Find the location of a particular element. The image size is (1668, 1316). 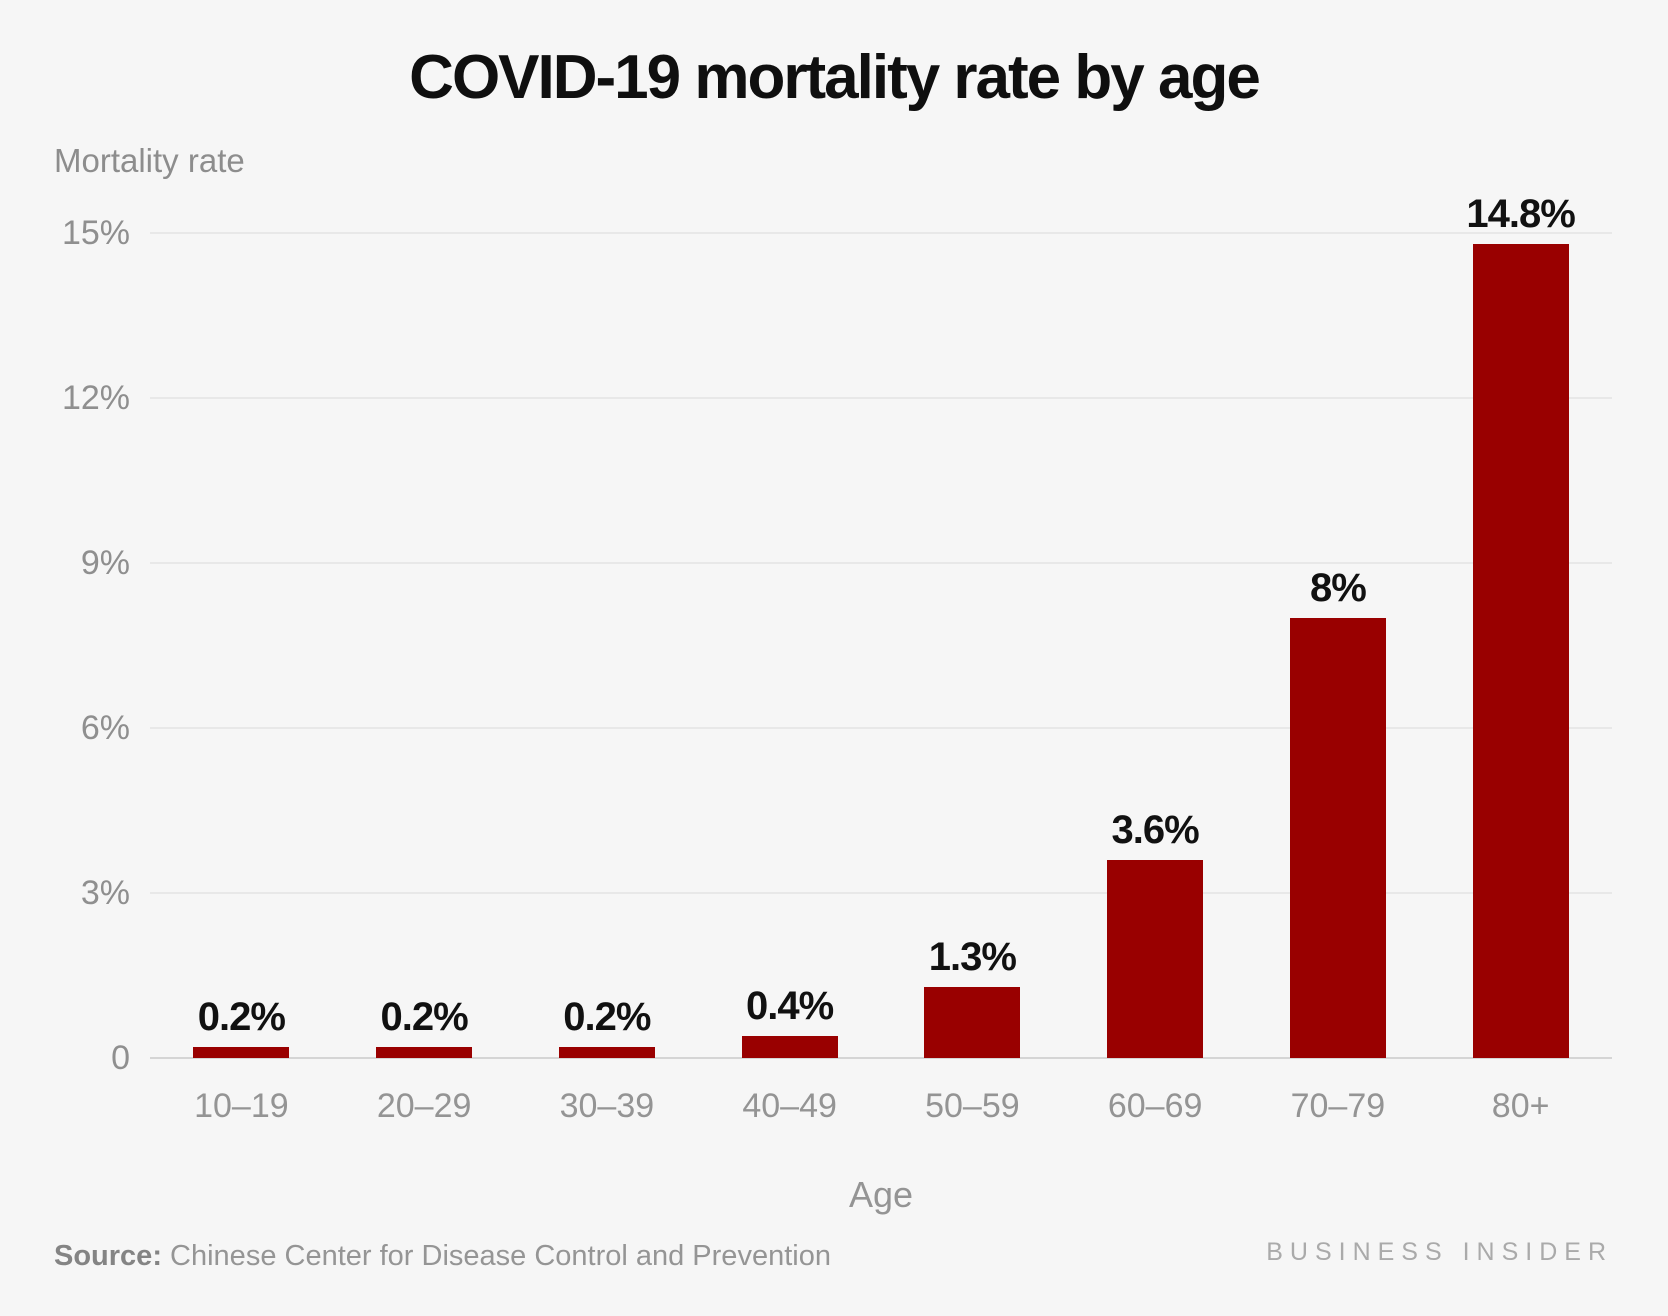

bar-value-label: 0.4% is located at coordinates (790, 1006).